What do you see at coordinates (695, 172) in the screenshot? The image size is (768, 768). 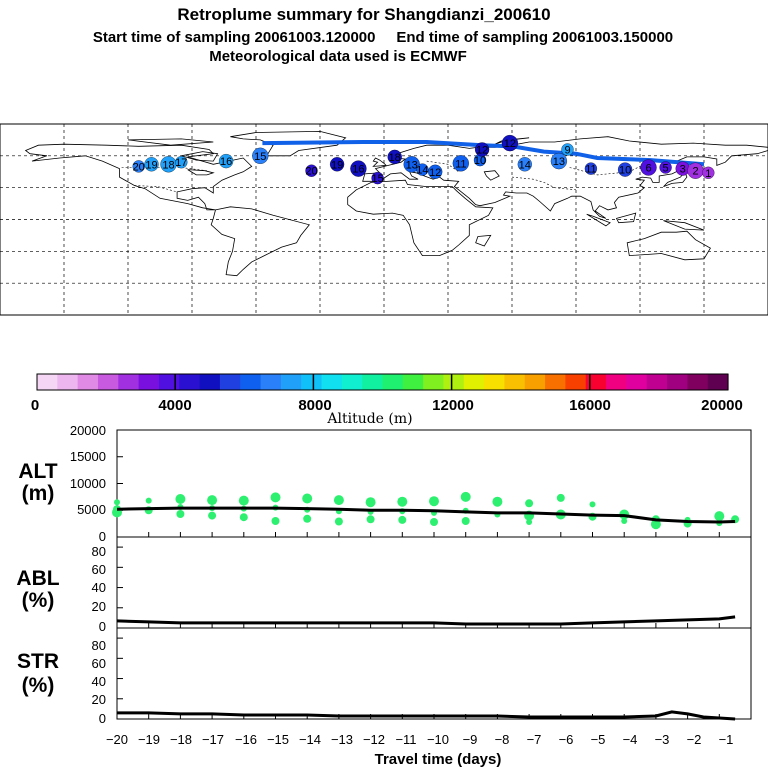 I see `plume-point-label: 2` at bounding box center [695, 172].